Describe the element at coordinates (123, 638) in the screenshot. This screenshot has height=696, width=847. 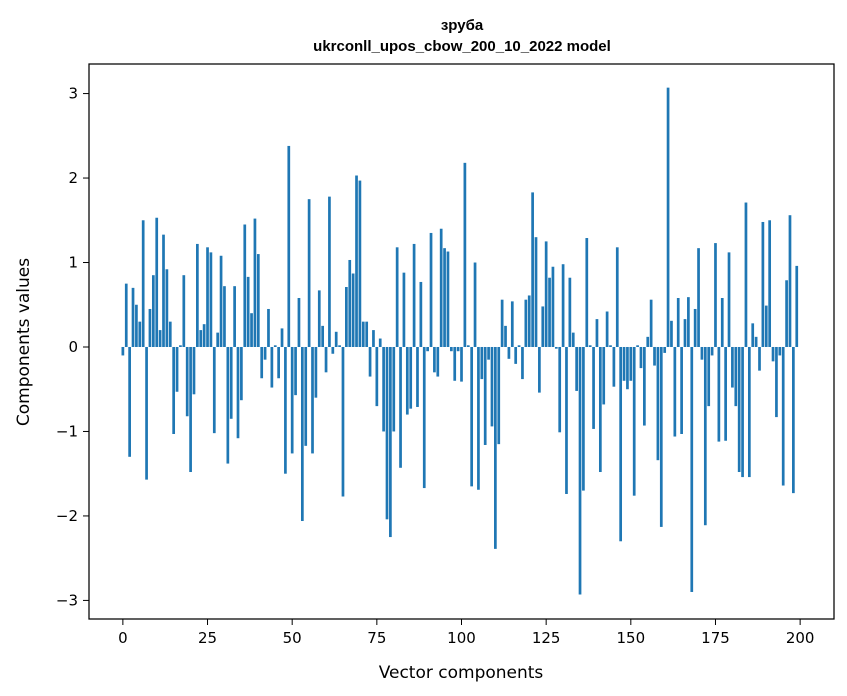
I see `x-tick-label: 0` at that location.